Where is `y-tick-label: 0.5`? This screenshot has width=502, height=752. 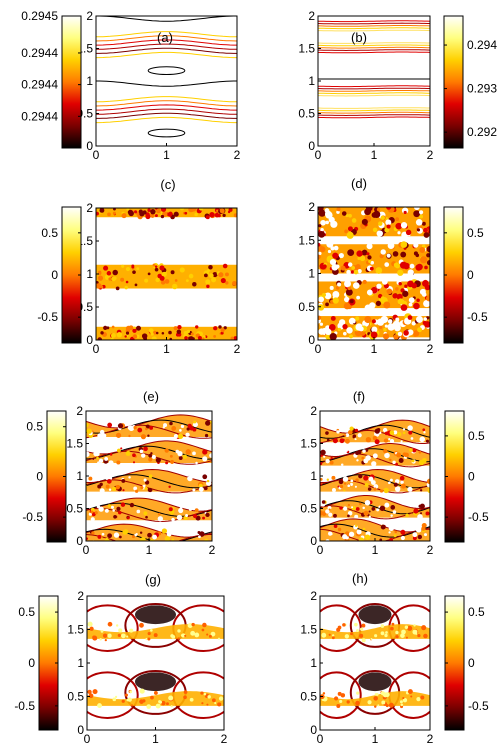
y-tick-label: 0.5 is located at coordinates (306, 307).